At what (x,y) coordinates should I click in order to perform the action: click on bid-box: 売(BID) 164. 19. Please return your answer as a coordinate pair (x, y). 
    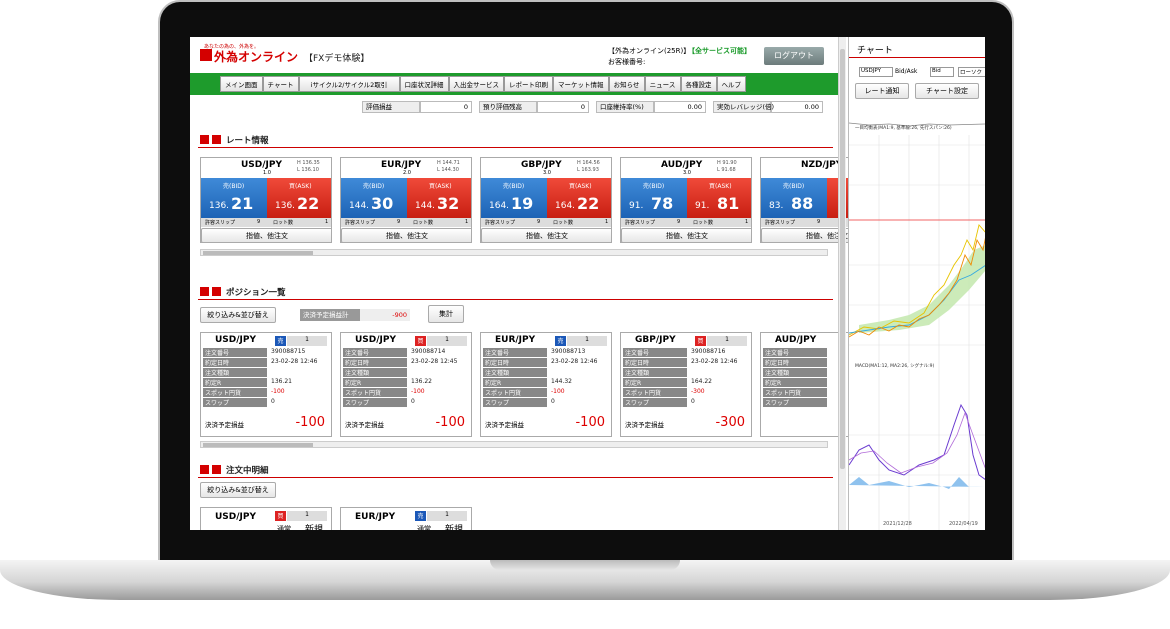
    Looking at the image, I should click on (514, 198).